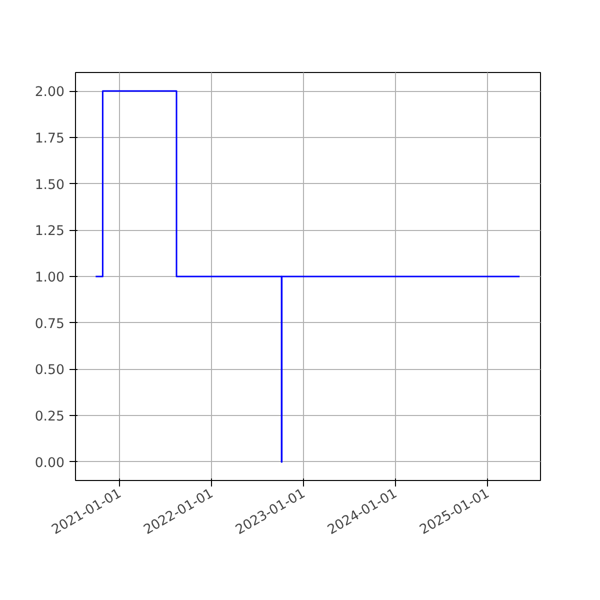 The image size is (600, 600). Describe the element at coordinates (49, 232) in the screenshot. I see `y-tick-label: 1.25` at that location.